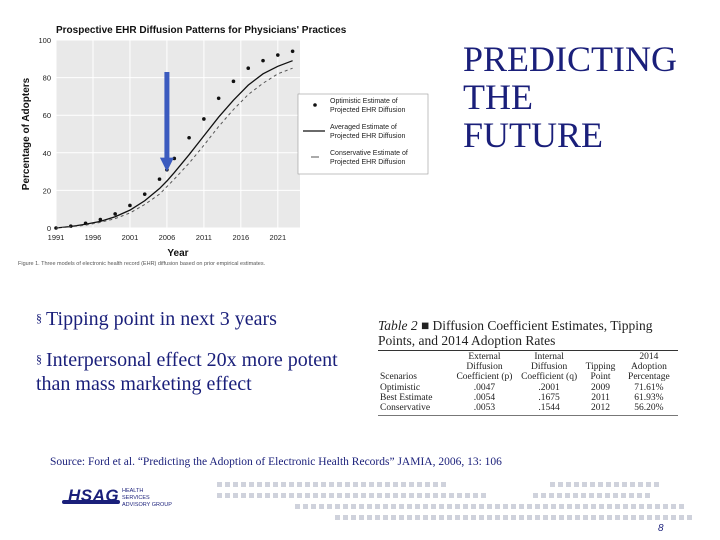  What do you see at coordinates (601, 408) in the screenshot?
I see `value-cell: 2012` at bounding box center [601, 408].